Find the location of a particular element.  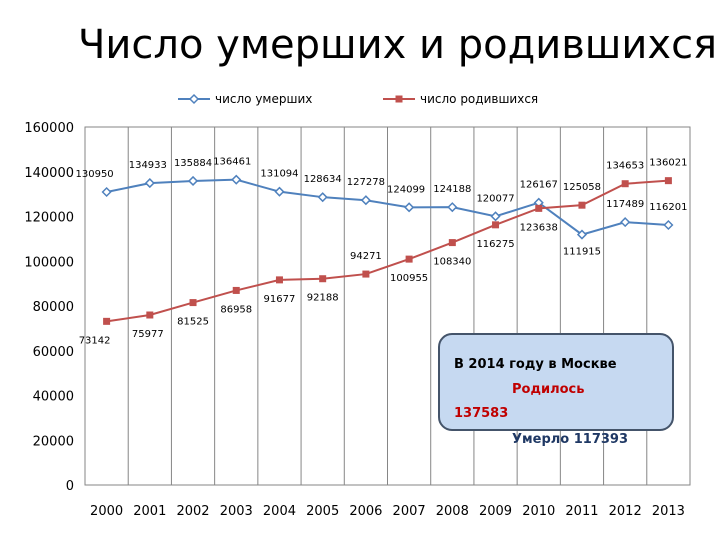

info-box-heading: В 2014 году в Москве is located at coordinates (535, 364).